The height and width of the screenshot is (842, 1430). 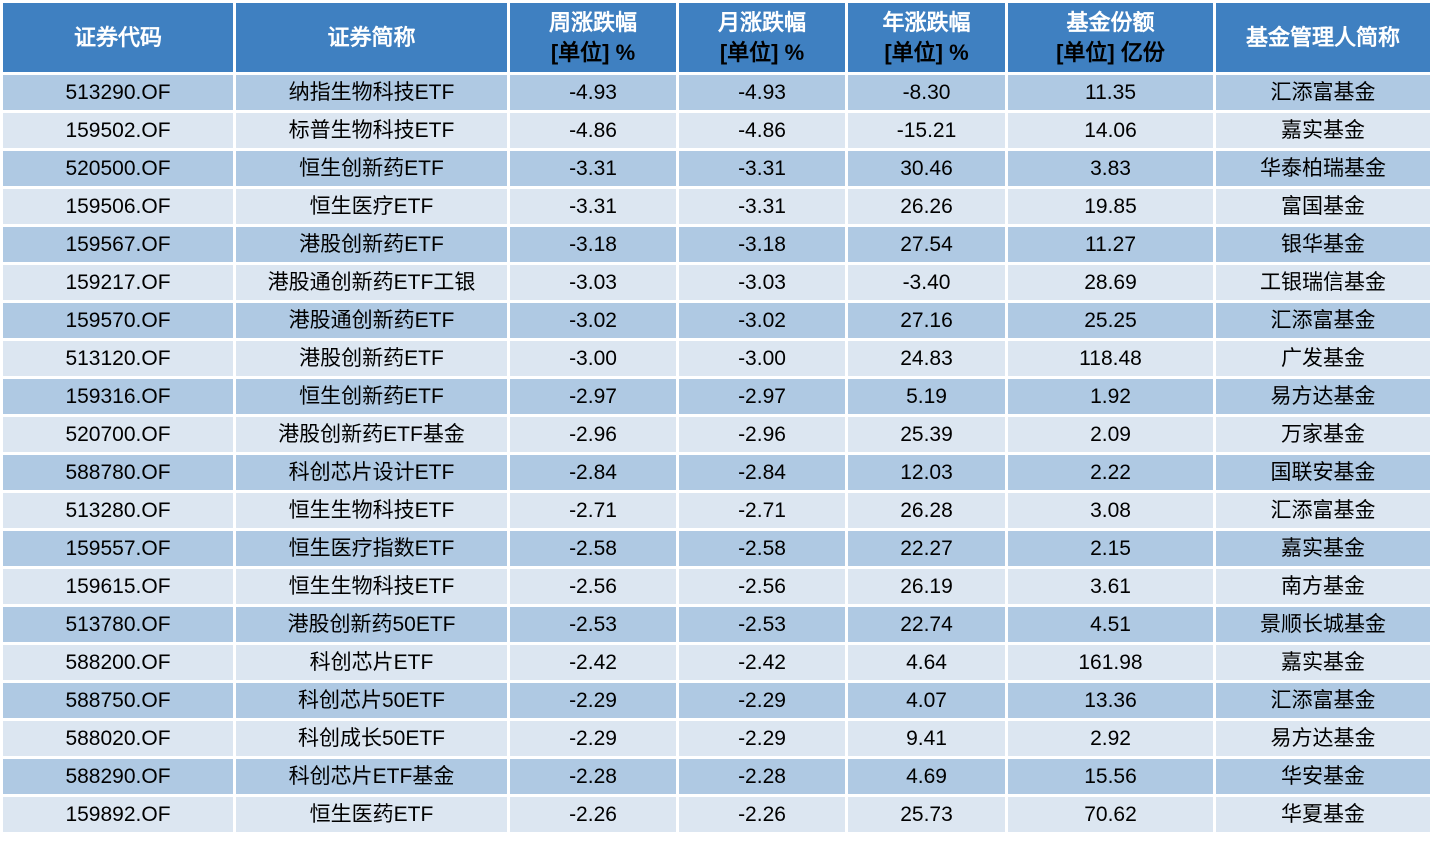 What do you see at coordinates (926, 396) in the screenshot?
I see `cell-year: 5.19` at bounding box center [926, 396].